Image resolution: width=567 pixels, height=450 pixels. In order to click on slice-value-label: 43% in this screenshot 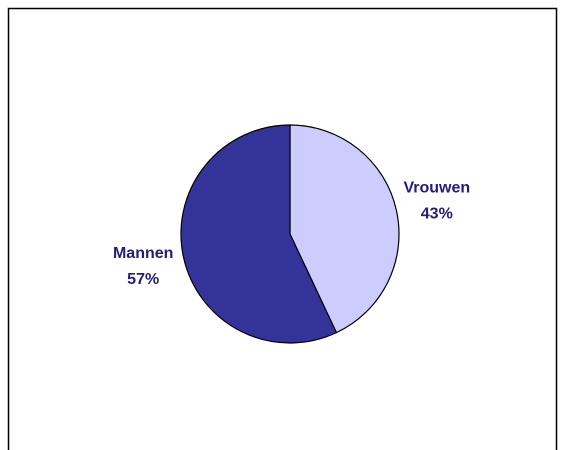, I will do `click(437, 213)`.